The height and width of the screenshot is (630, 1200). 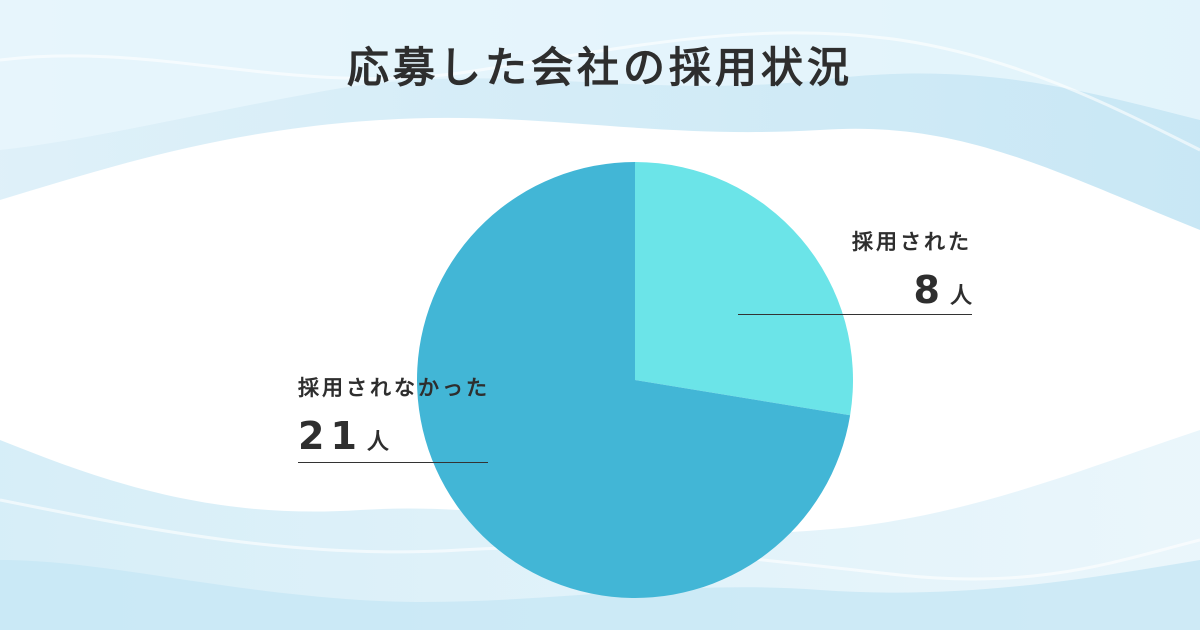 I want to click on slice-label-not-hired-name: 採用されなかった, so click(x=394, y=388).